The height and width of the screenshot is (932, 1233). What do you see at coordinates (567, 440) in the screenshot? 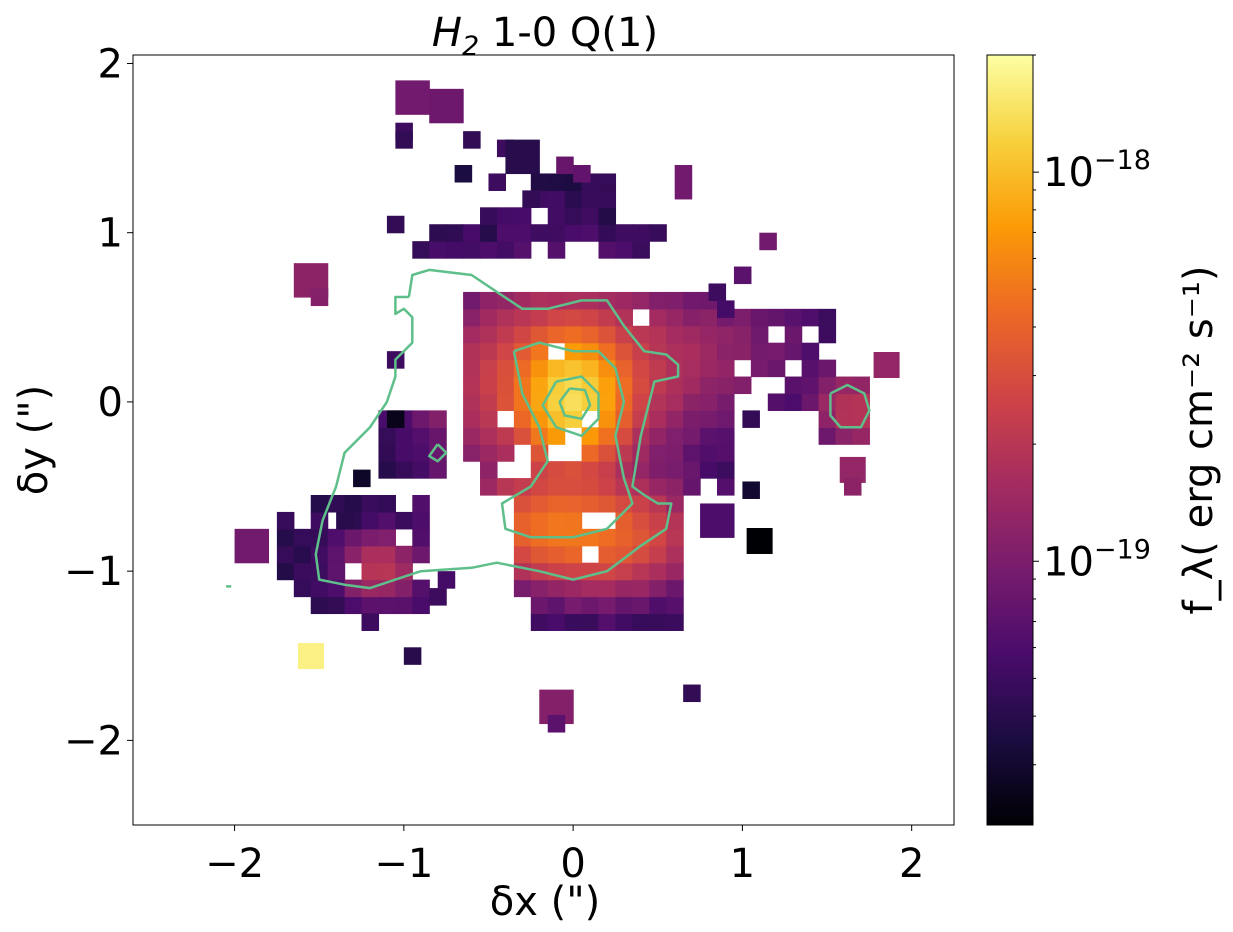
I see `contour-line` at bounding box center [567, 440].